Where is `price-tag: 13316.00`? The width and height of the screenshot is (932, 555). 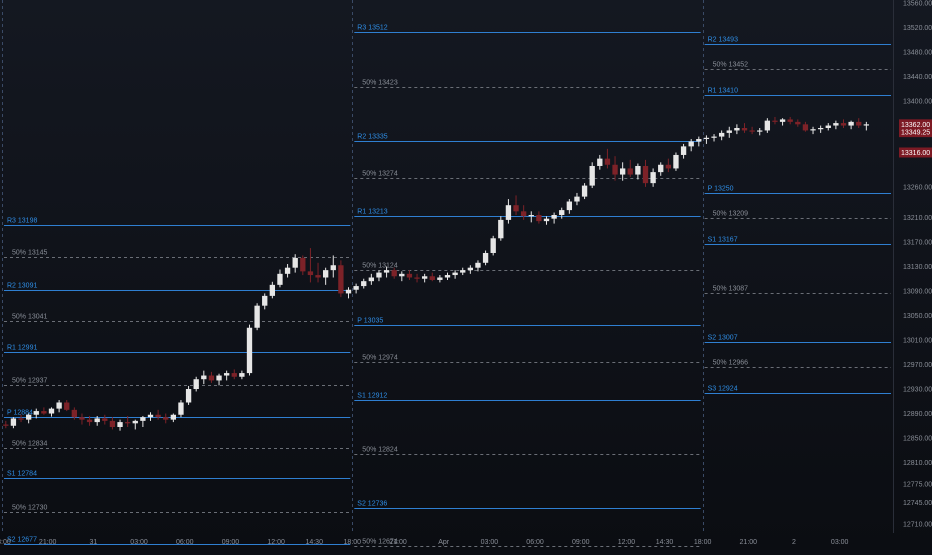
price-tag: 13316.00 is located at coordinates (915, 153).